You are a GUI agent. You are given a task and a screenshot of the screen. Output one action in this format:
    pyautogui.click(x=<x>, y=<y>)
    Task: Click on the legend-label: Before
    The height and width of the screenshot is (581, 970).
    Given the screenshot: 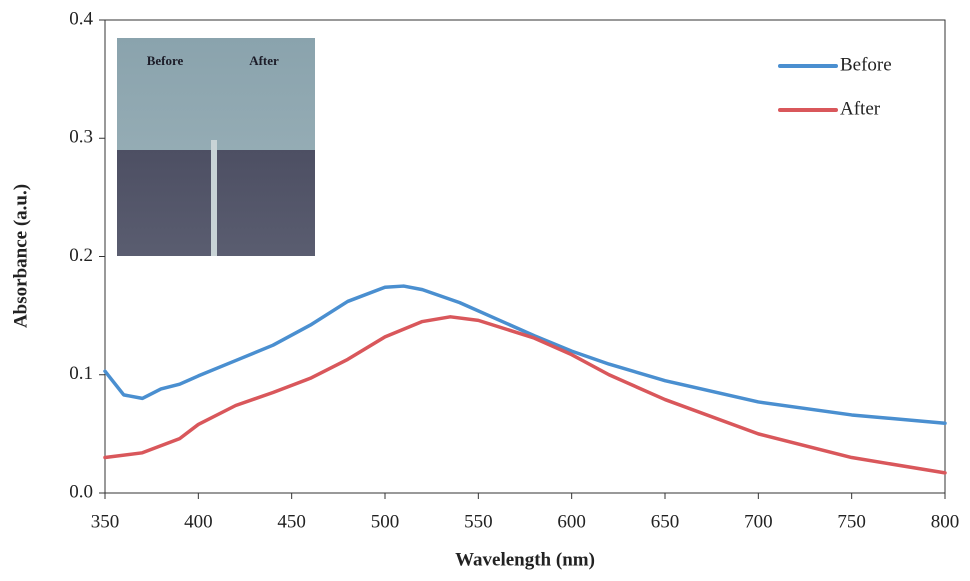 What is the action you would take?
    pyautogui.click(x=866, y=64)
    